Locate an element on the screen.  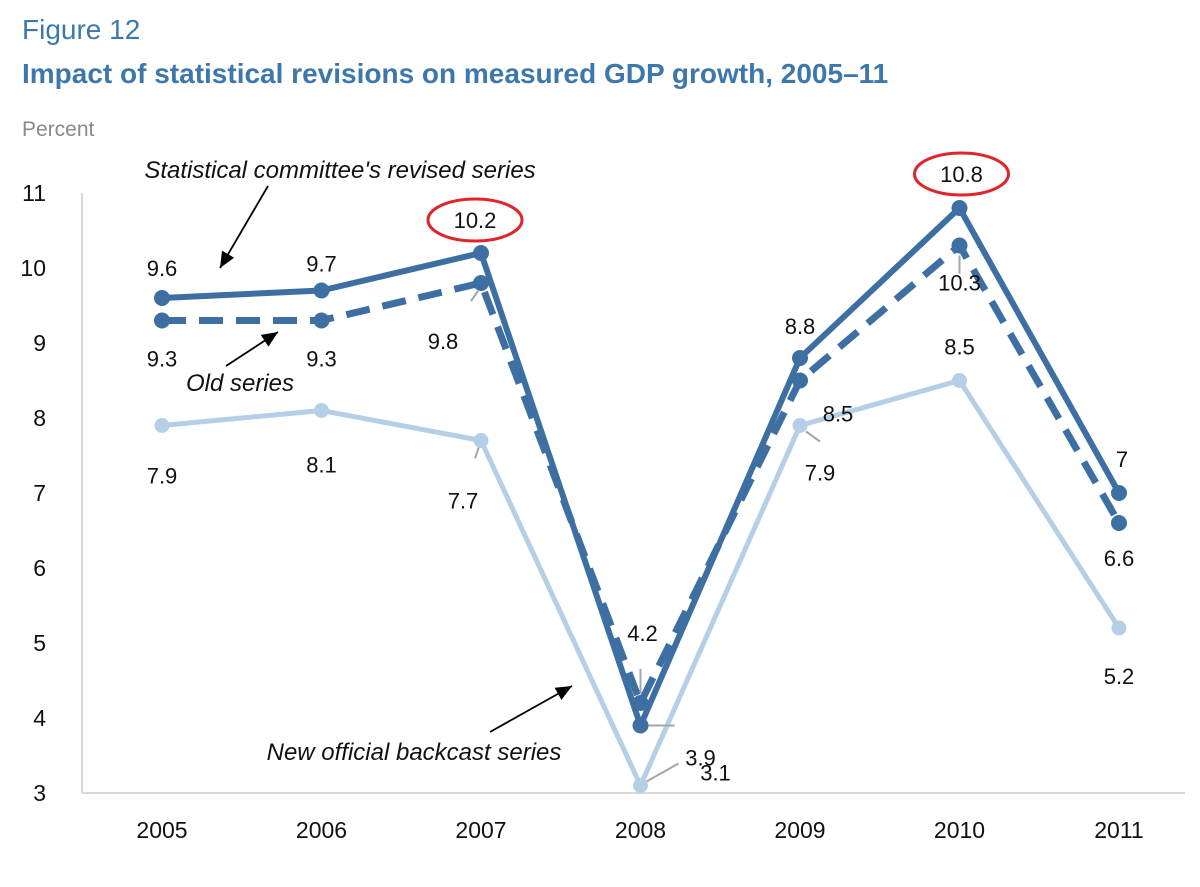
data-point-old-2005 is located at coordinates (162, 320).